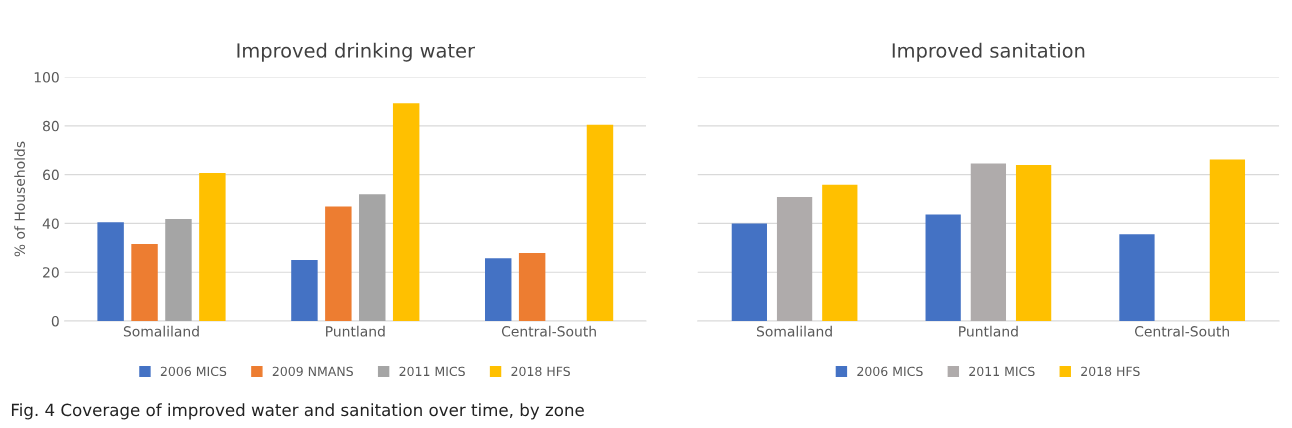  What do you see at coordinates (50, 223) in the screenshot?
I see `y-tick-label: 40` at bounding box center [50, 223].